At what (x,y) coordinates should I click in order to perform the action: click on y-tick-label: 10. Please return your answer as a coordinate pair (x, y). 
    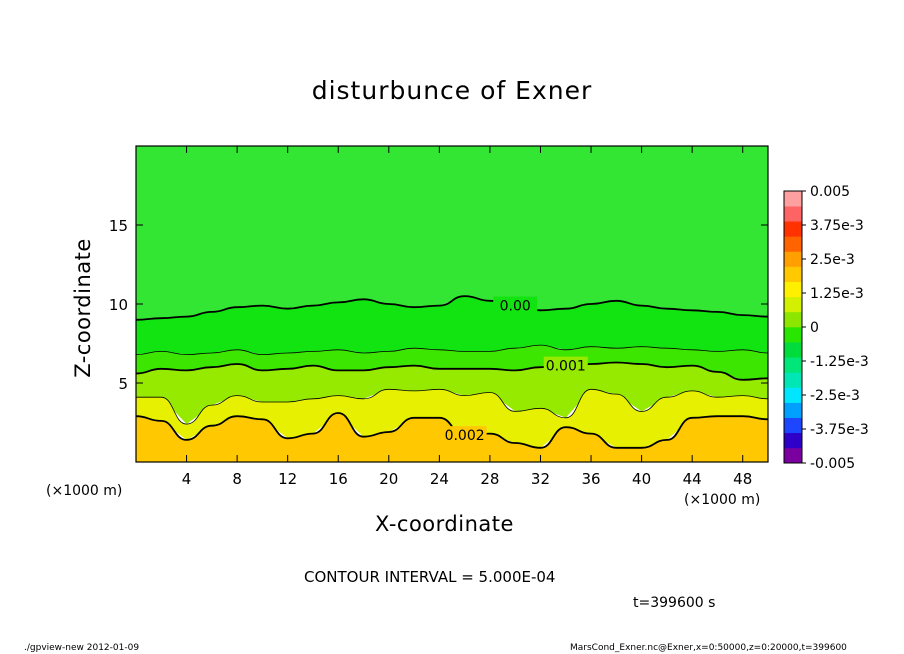
    Looking at the image, I should click on (118, 305).